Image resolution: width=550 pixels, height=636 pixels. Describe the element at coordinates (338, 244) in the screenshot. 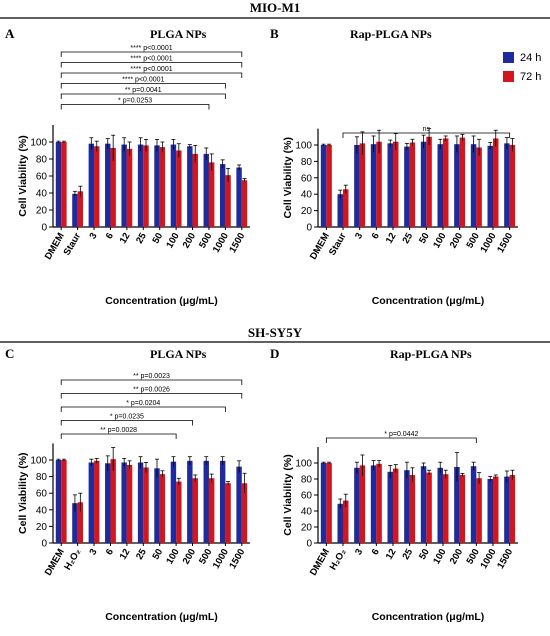

I see `x-tick-label: Staur` at that location.